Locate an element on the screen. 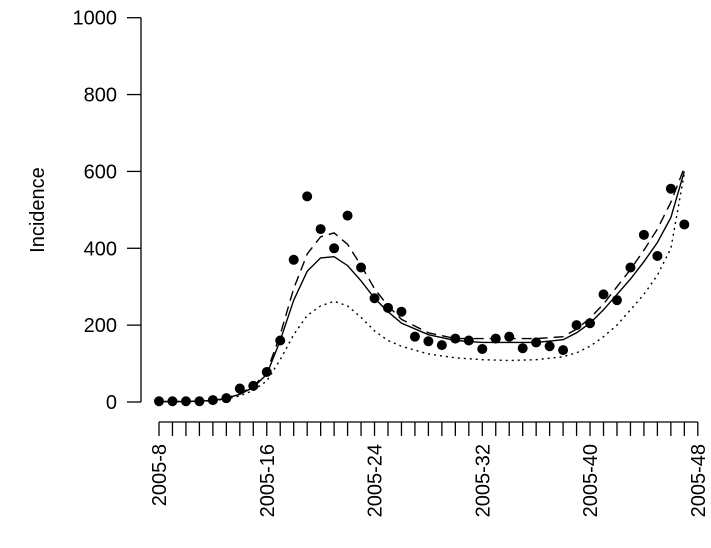 Image resolution: width=711 pixels, height=548 pixels. x-tick-label: 2005-8 is located at coordinates (160, 475).